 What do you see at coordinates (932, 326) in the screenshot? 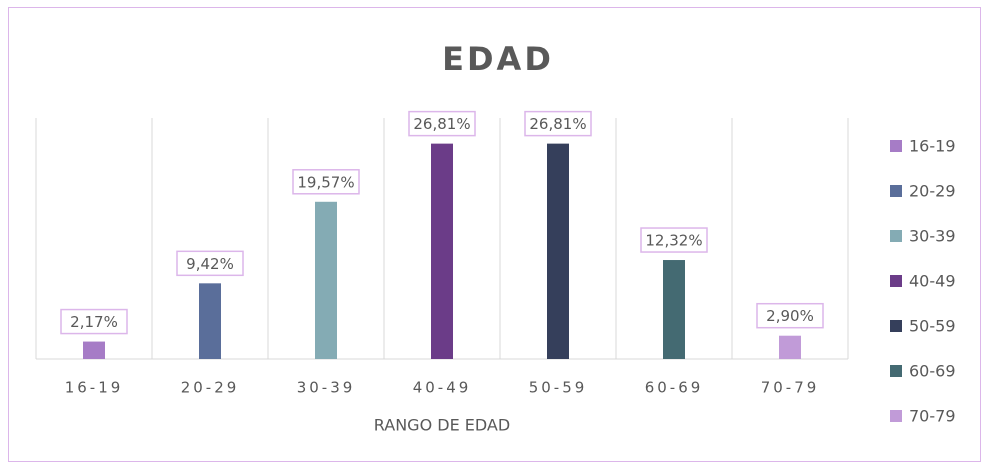
I see `legend-label: 50-59` at bounding box center [932, 326].